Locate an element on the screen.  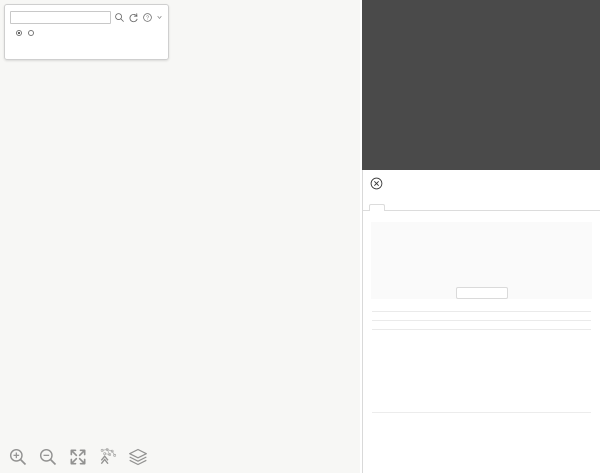
gene-network-panel is located at coordinates (481, 85).